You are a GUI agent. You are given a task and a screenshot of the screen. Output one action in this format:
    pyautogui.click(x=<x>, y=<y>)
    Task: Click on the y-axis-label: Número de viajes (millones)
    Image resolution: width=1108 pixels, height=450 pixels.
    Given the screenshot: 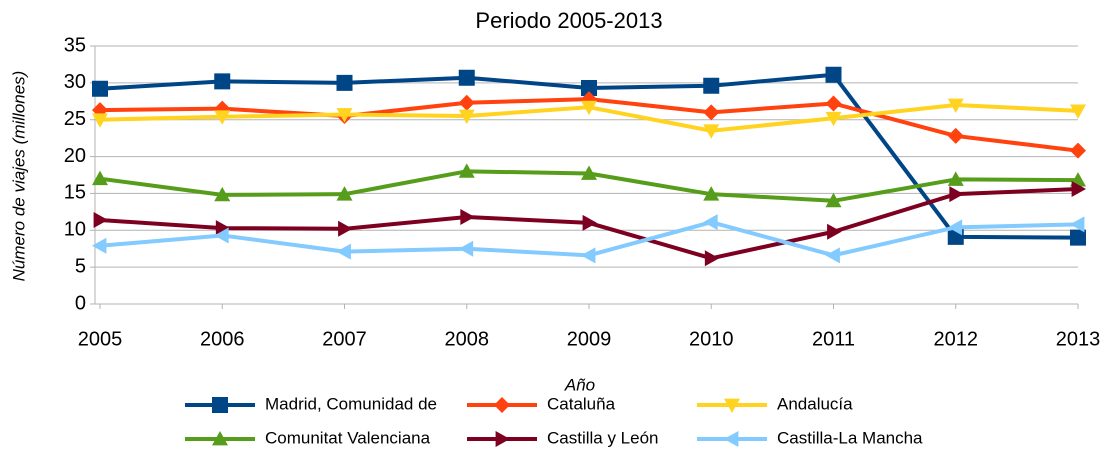 What is the action you would take?
    pyautogui.click(x=18, y=176)
    